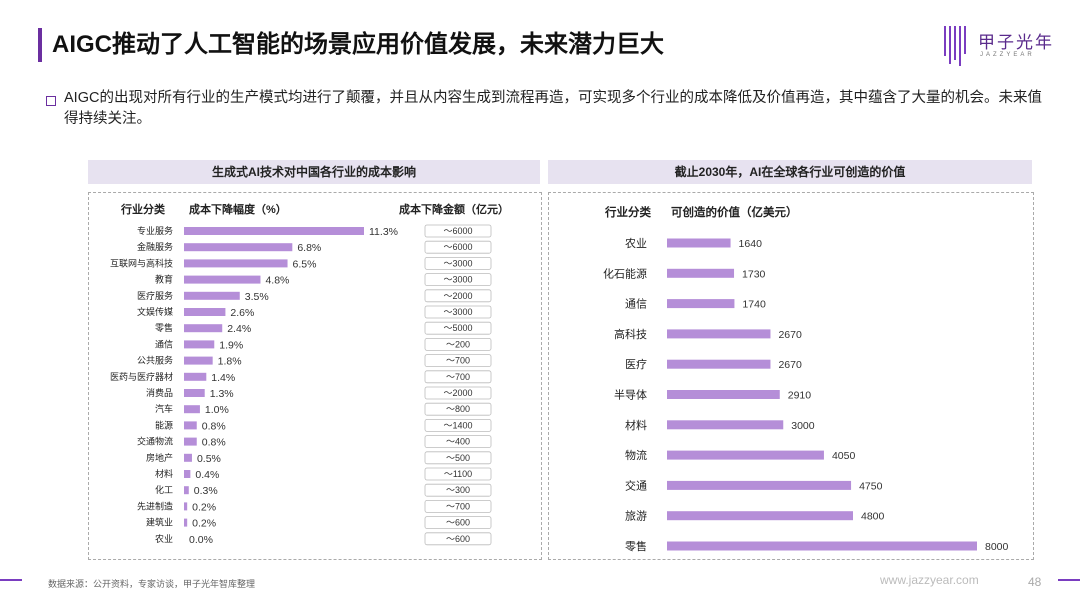 Image resolution: width=1080 pixels, height=608 pixels. What do you see at coordinates (11, 580) in the screenshot?
I see `footer-accent-left` at bounding box center [11, 580].